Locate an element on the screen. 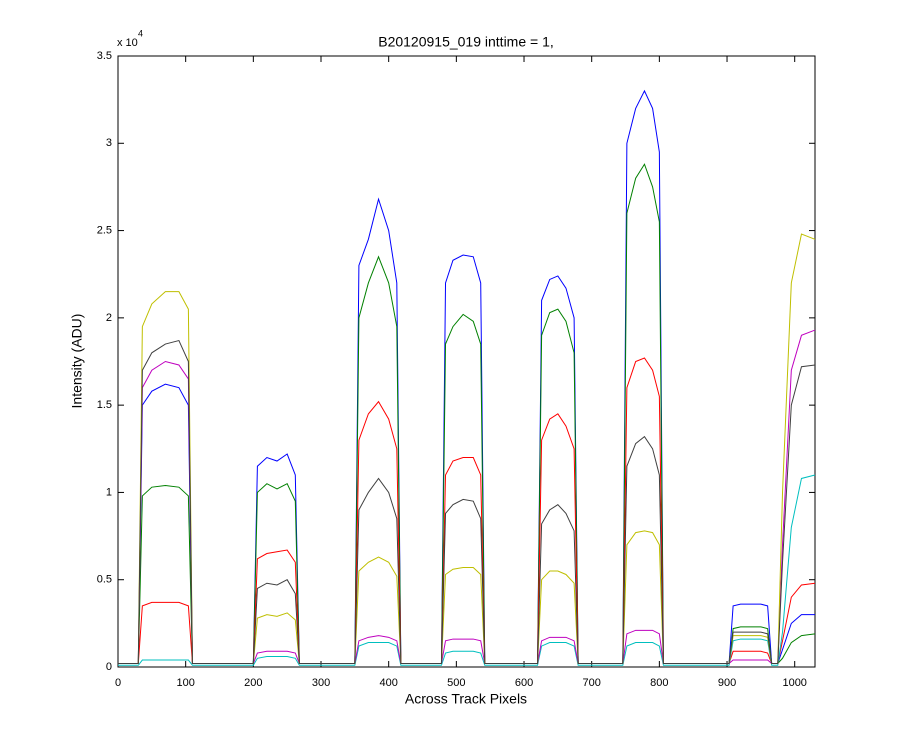 The height and width of the screenshot is (750, 900). x-tick-label: 500 is located at coordinates (456, 683).